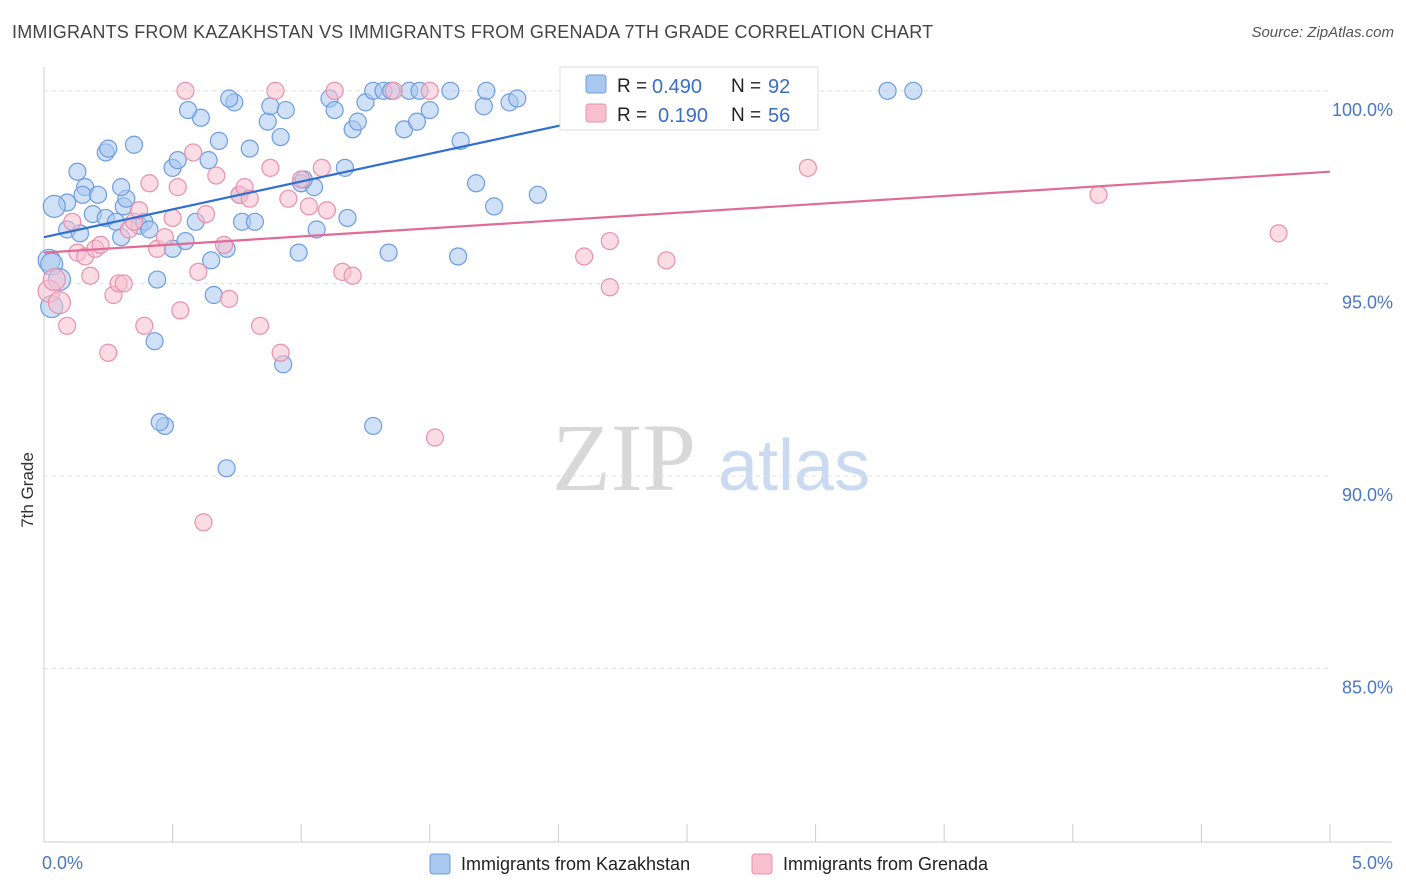 The width and height of the screenshot is (1406, 892). What do you see at coordinates (779, 87) in the screenshot?
I see `stats-n-value-kazakhstan: 92` at bounding box center [779, 87].